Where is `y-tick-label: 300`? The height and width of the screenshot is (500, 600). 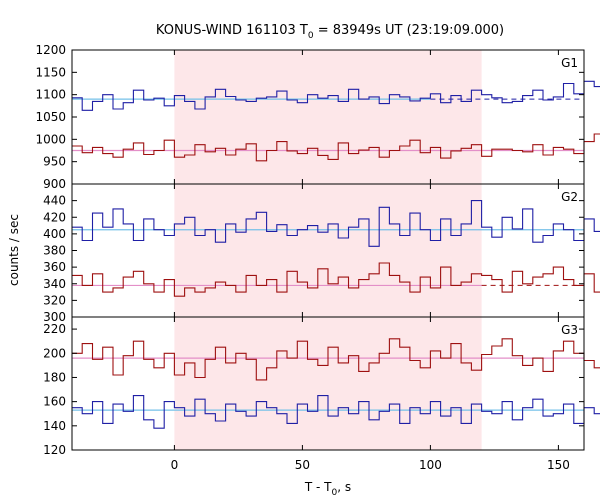 y-tick-label: 300 is located at coordinates (54, 317).